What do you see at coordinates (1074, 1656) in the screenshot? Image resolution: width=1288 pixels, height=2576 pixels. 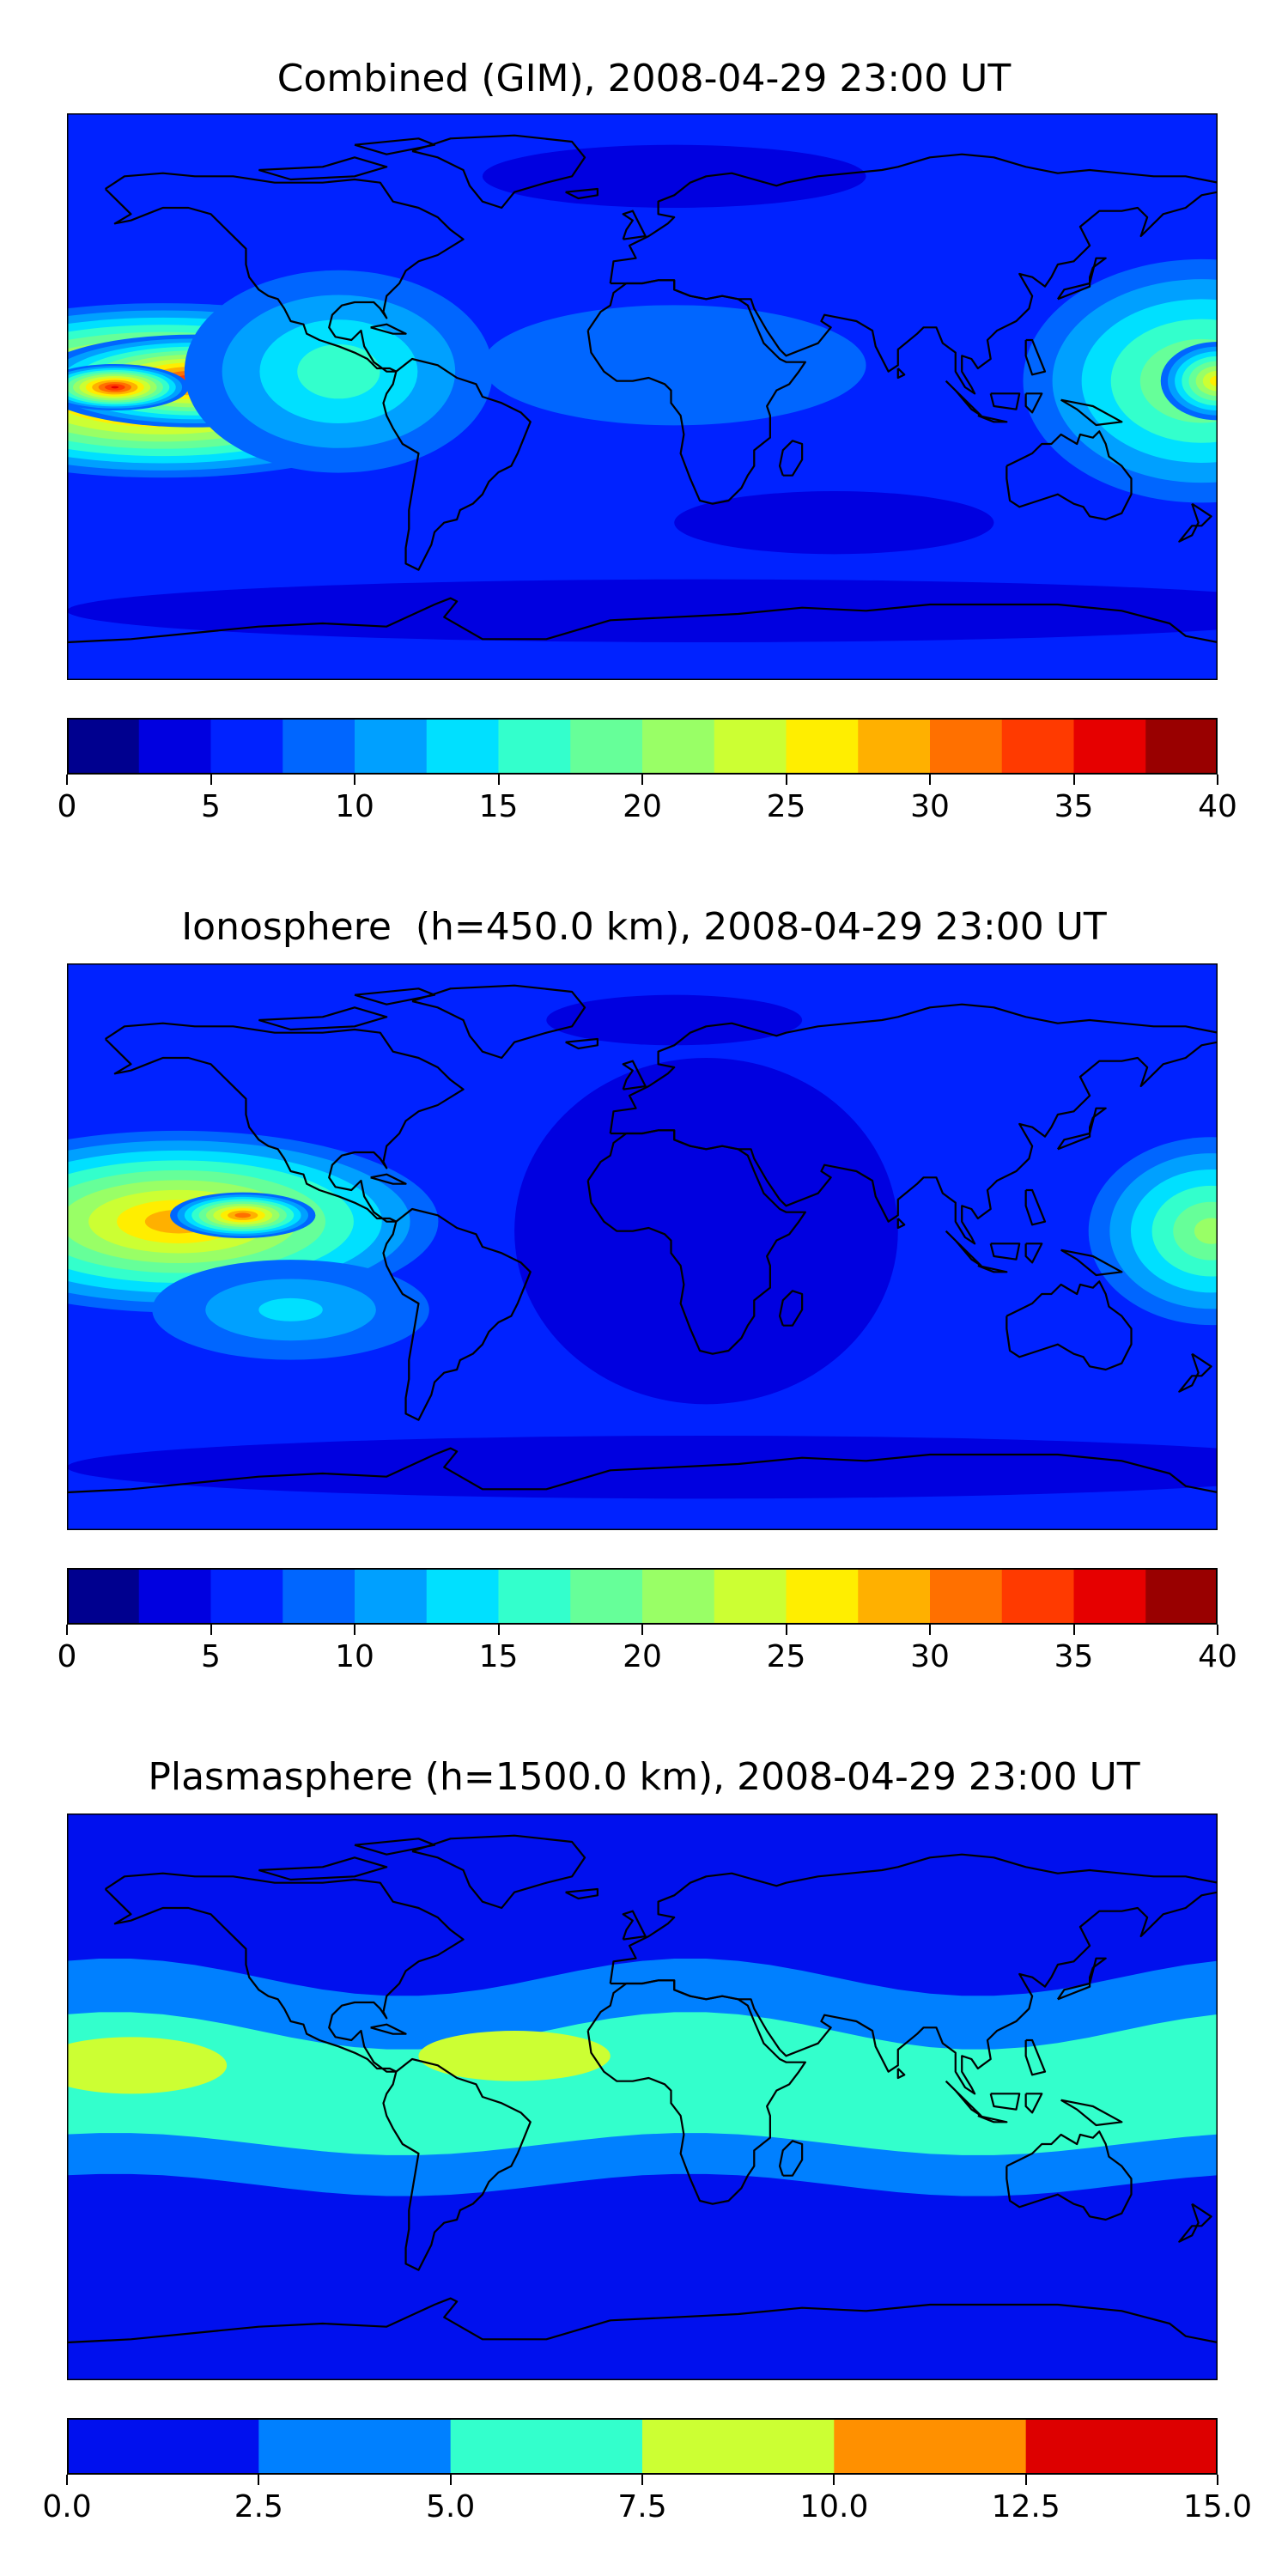 I see `tick-label: 35` at bounding box center [1074, 1656].